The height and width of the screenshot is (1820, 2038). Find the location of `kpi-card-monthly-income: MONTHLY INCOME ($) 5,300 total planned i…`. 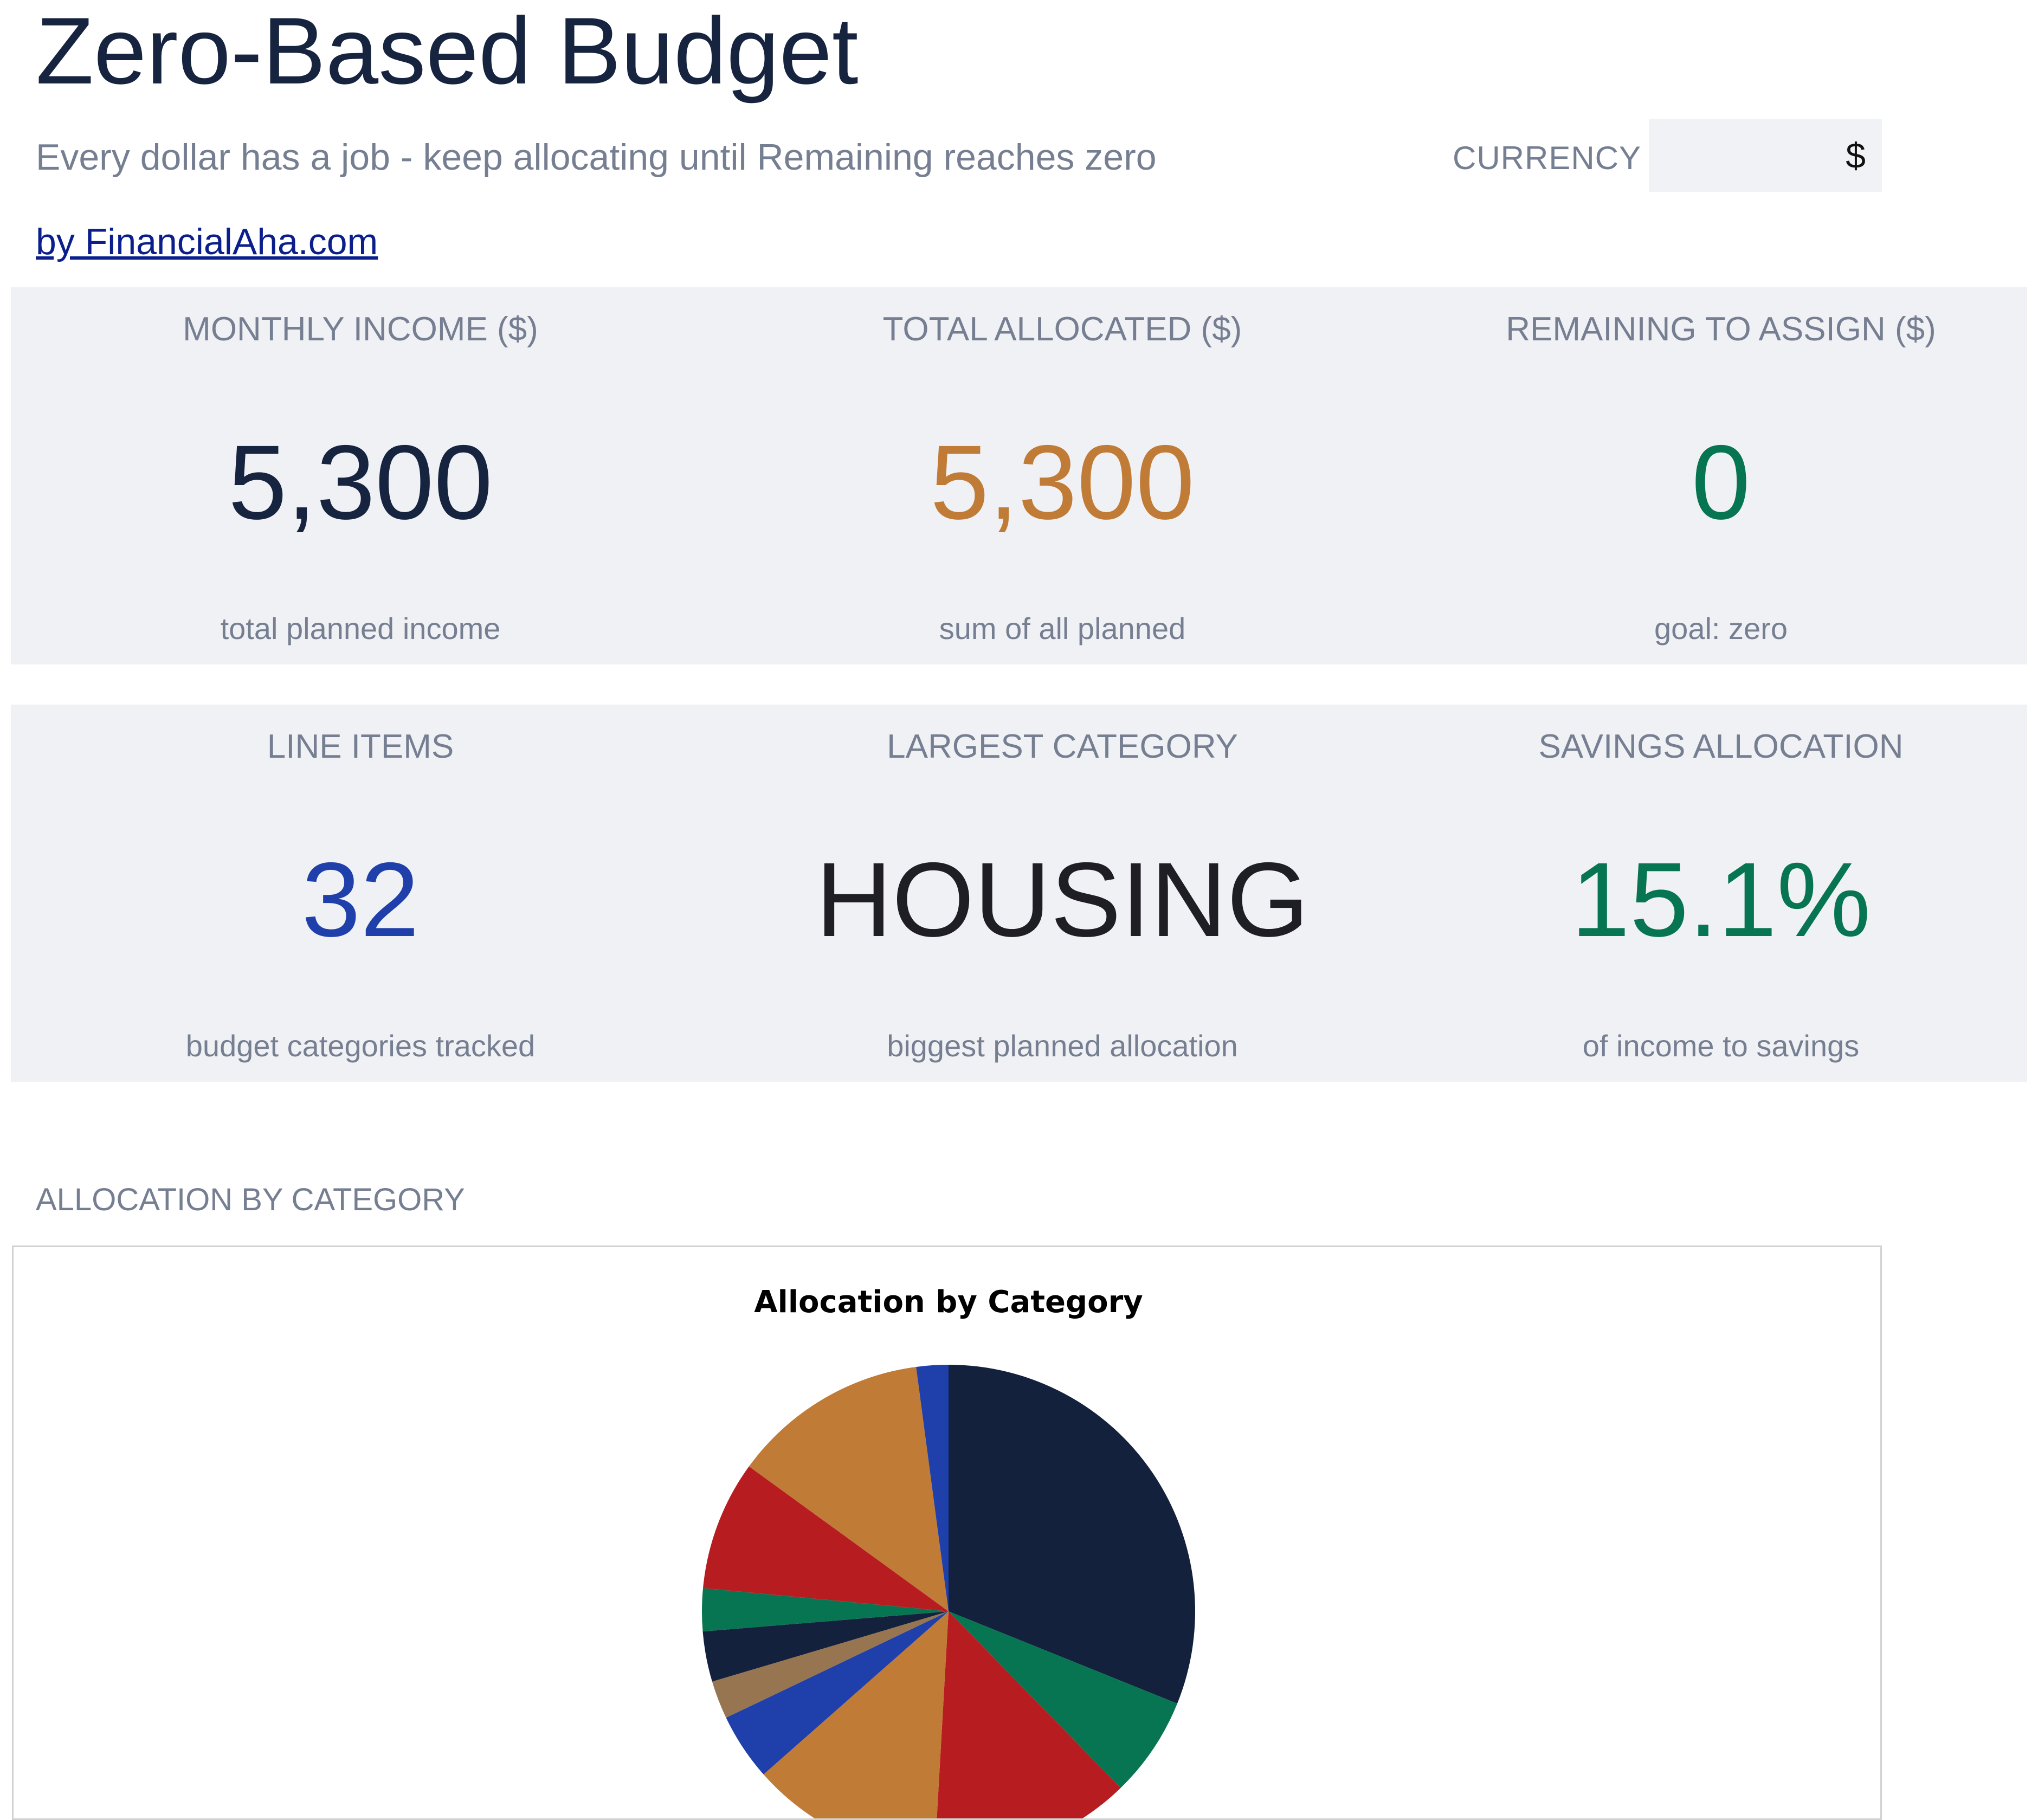

kpi-card-monthly-income: MONTHLY INCOME ($) 5,300 total planned i… is located at coordinates (360, 476).